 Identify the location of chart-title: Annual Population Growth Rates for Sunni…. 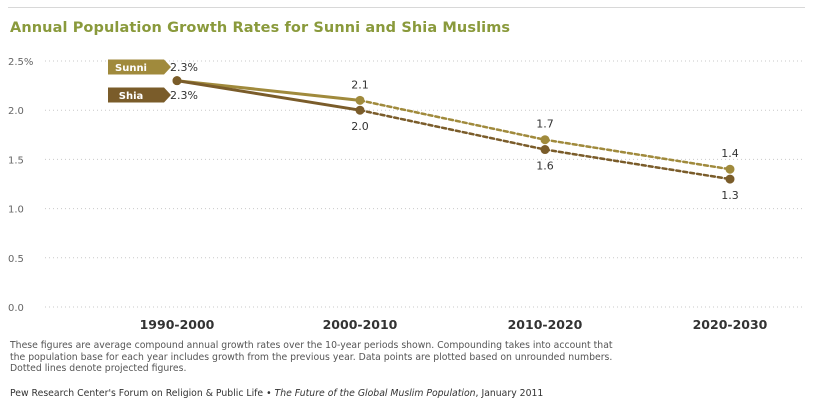
(260, 28).